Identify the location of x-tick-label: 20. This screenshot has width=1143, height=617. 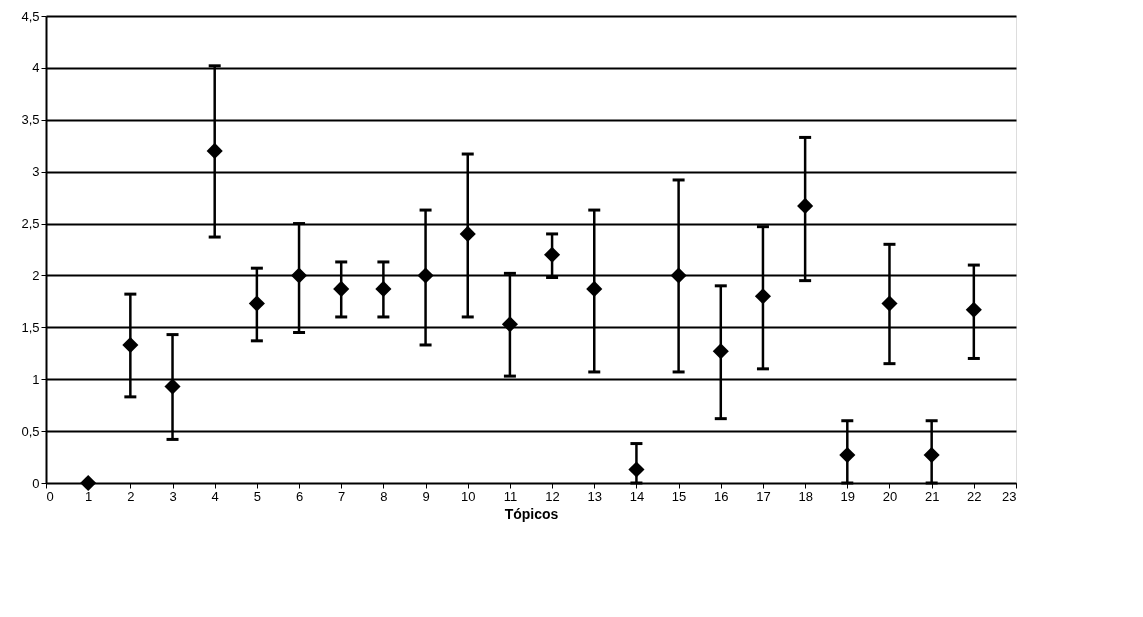
(890, 496).